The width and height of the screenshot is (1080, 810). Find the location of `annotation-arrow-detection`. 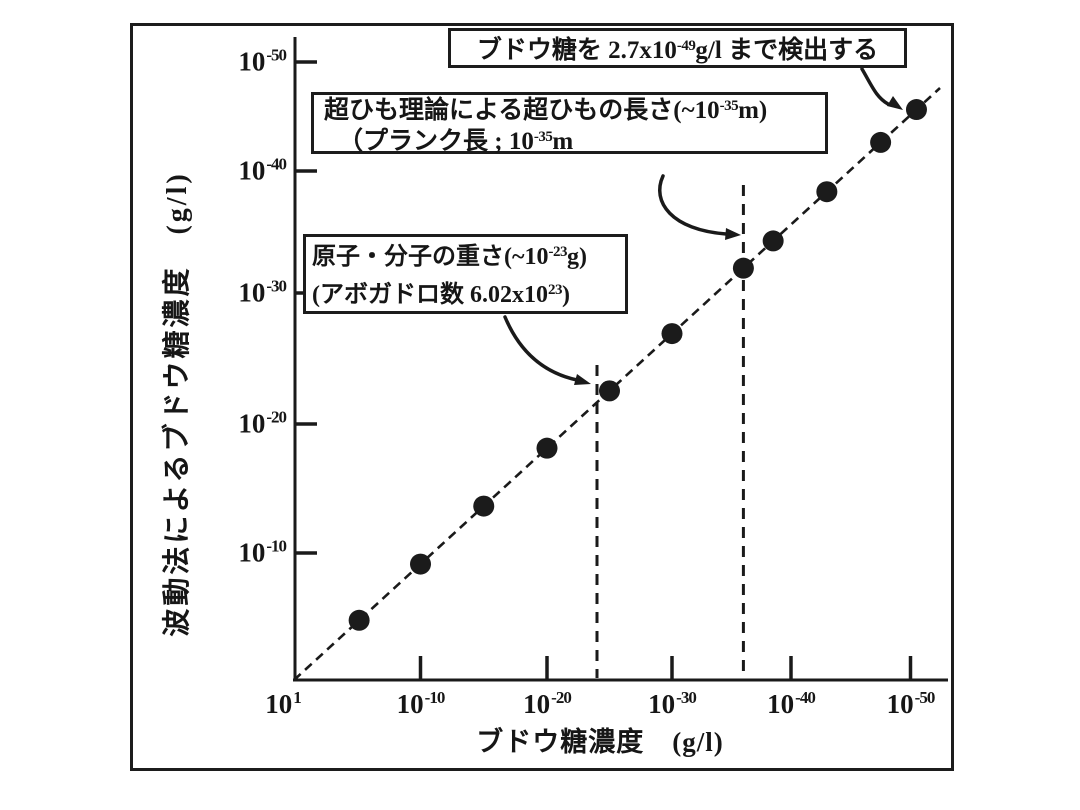

annotation-arrow-detection is located at coordinates (881, 88).